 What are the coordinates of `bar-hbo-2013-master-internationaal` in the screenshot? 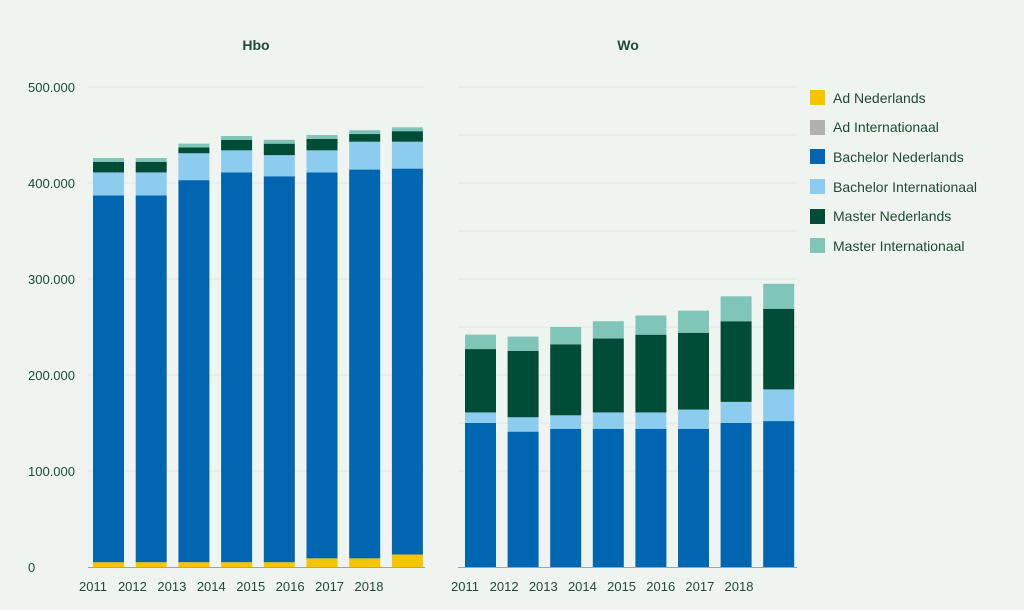 It's located at (194, 145).